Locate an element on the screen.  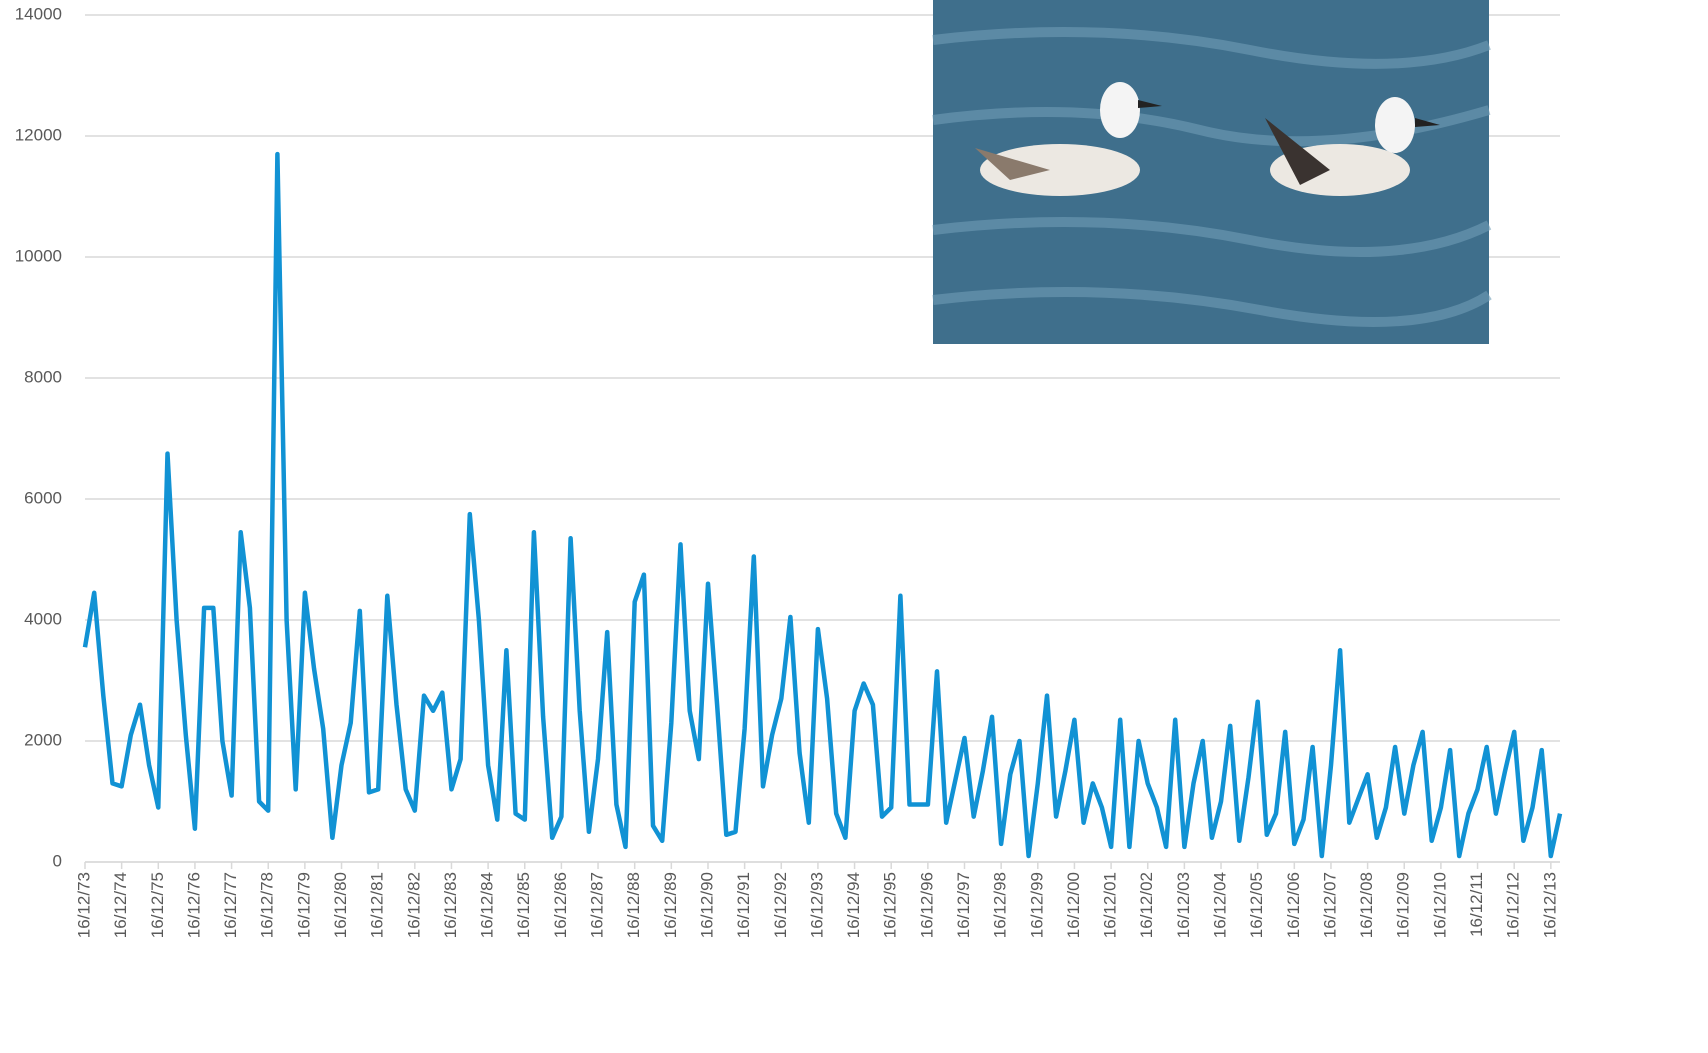
x-tick-label: 16/12/74 is located at coordinates (120, 905).